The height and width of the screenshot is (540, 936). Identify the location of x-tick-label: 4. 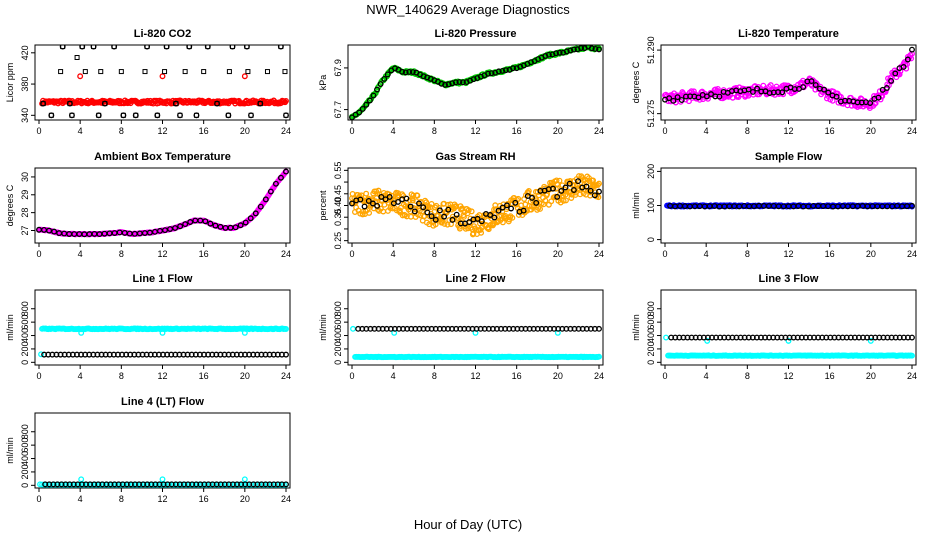
(80, 254).